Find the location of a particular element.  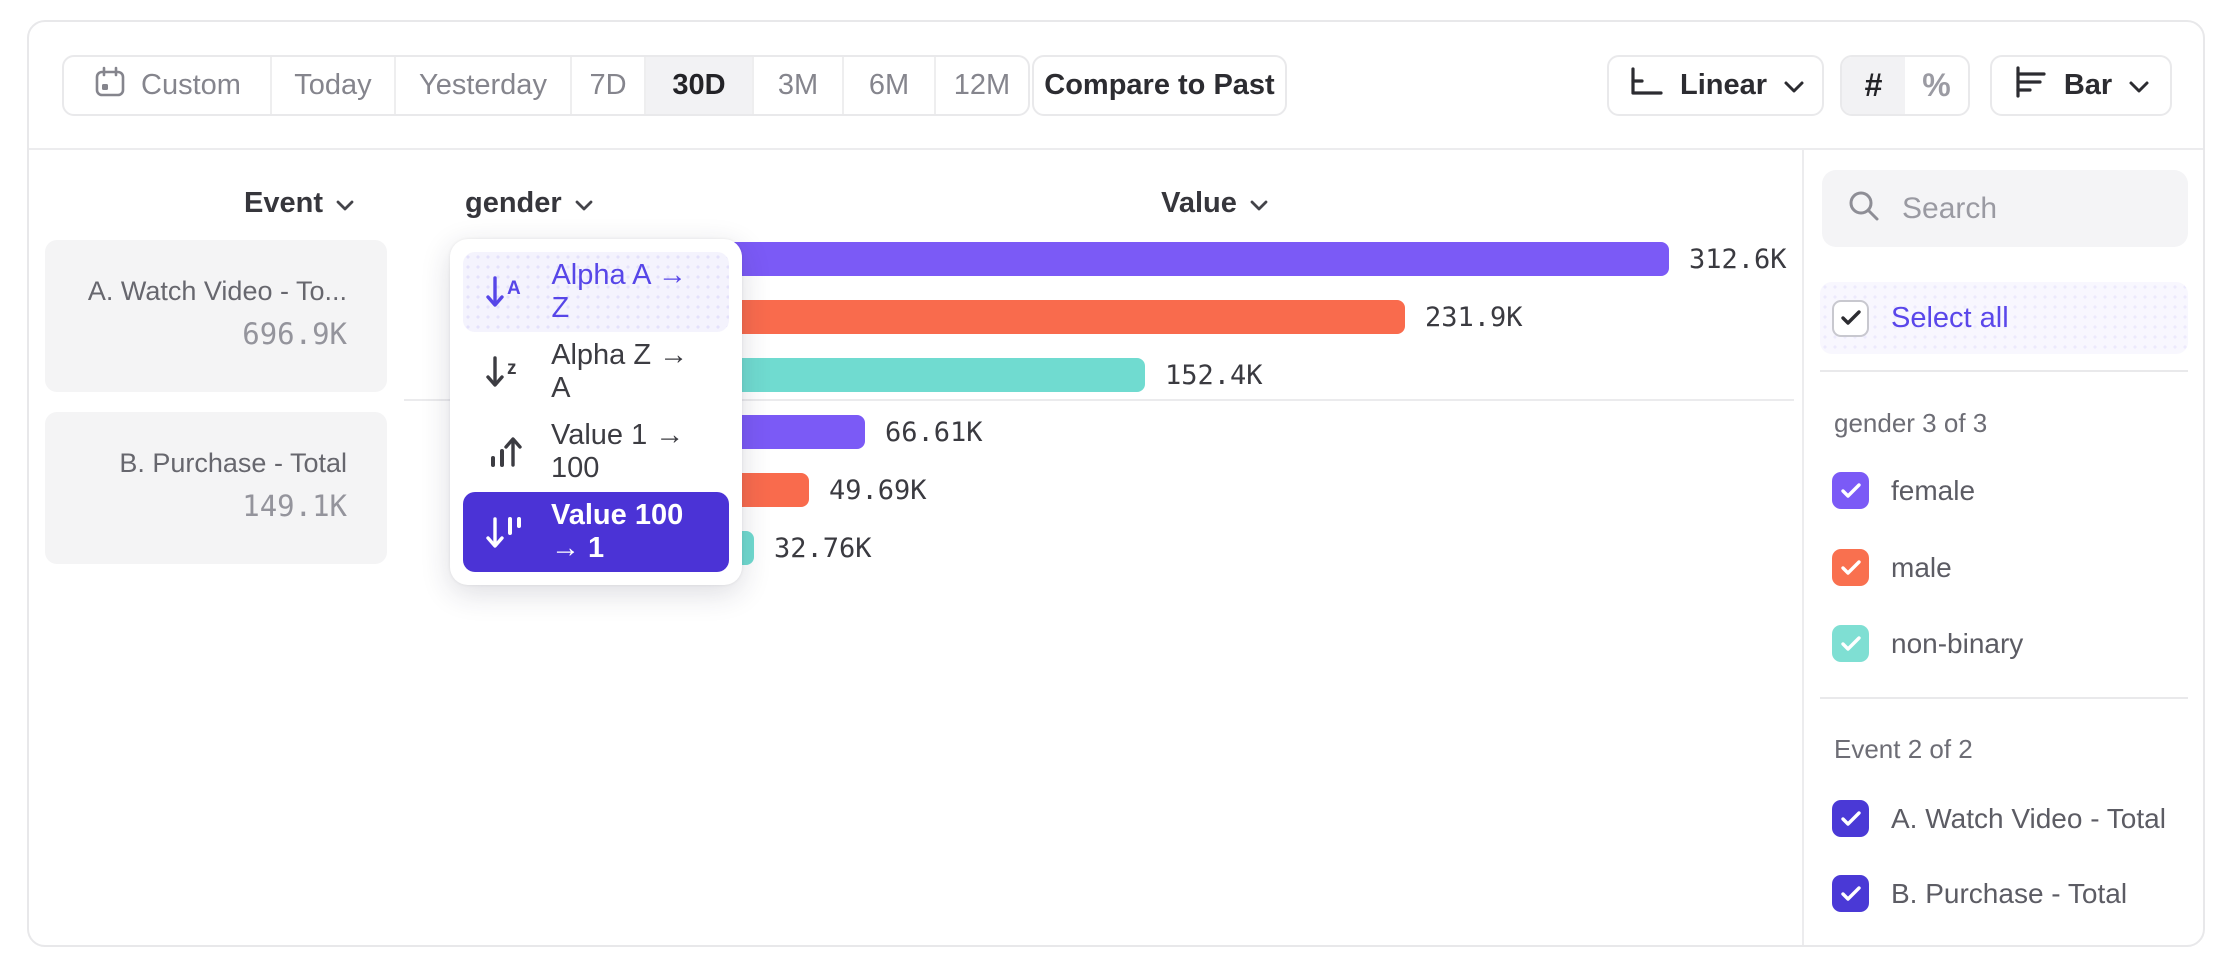

event-card: A. Watch Video - To... 696.9K is located at coordinates (216, 316).